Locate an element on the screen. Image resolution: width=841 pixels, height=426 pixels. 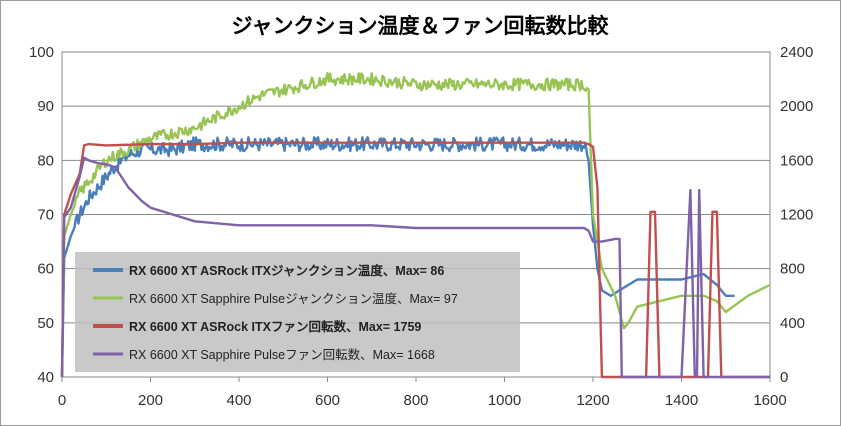
x-tick-label: 800 is located at coordinates (415, 400).